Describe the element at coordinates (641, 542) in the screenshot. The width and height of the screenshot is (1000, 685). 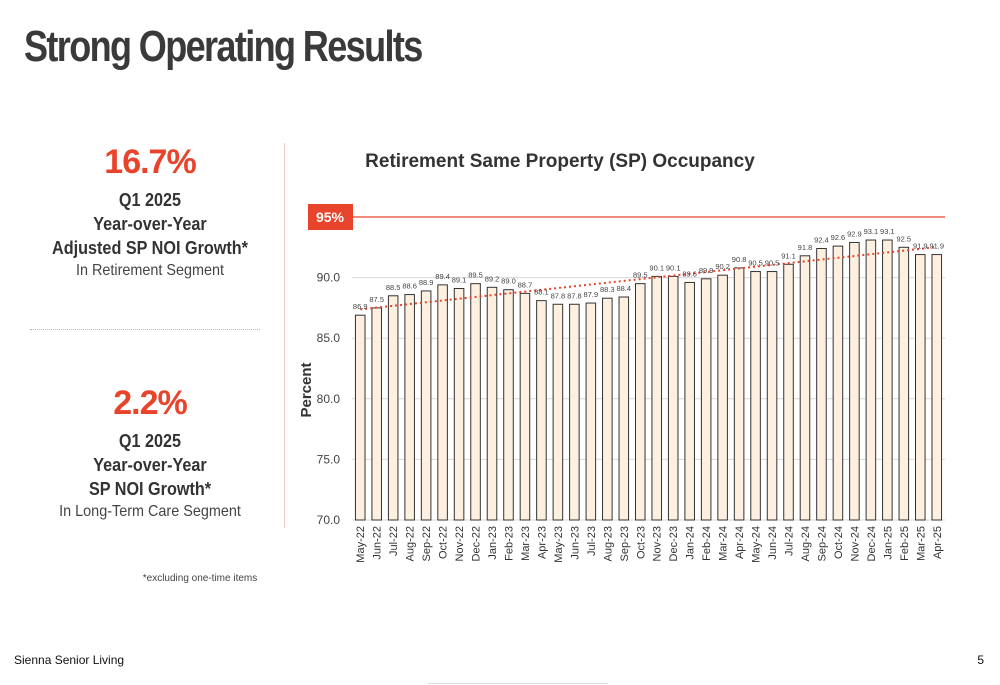
I see `x-tick-label: Oct-23` at that location.